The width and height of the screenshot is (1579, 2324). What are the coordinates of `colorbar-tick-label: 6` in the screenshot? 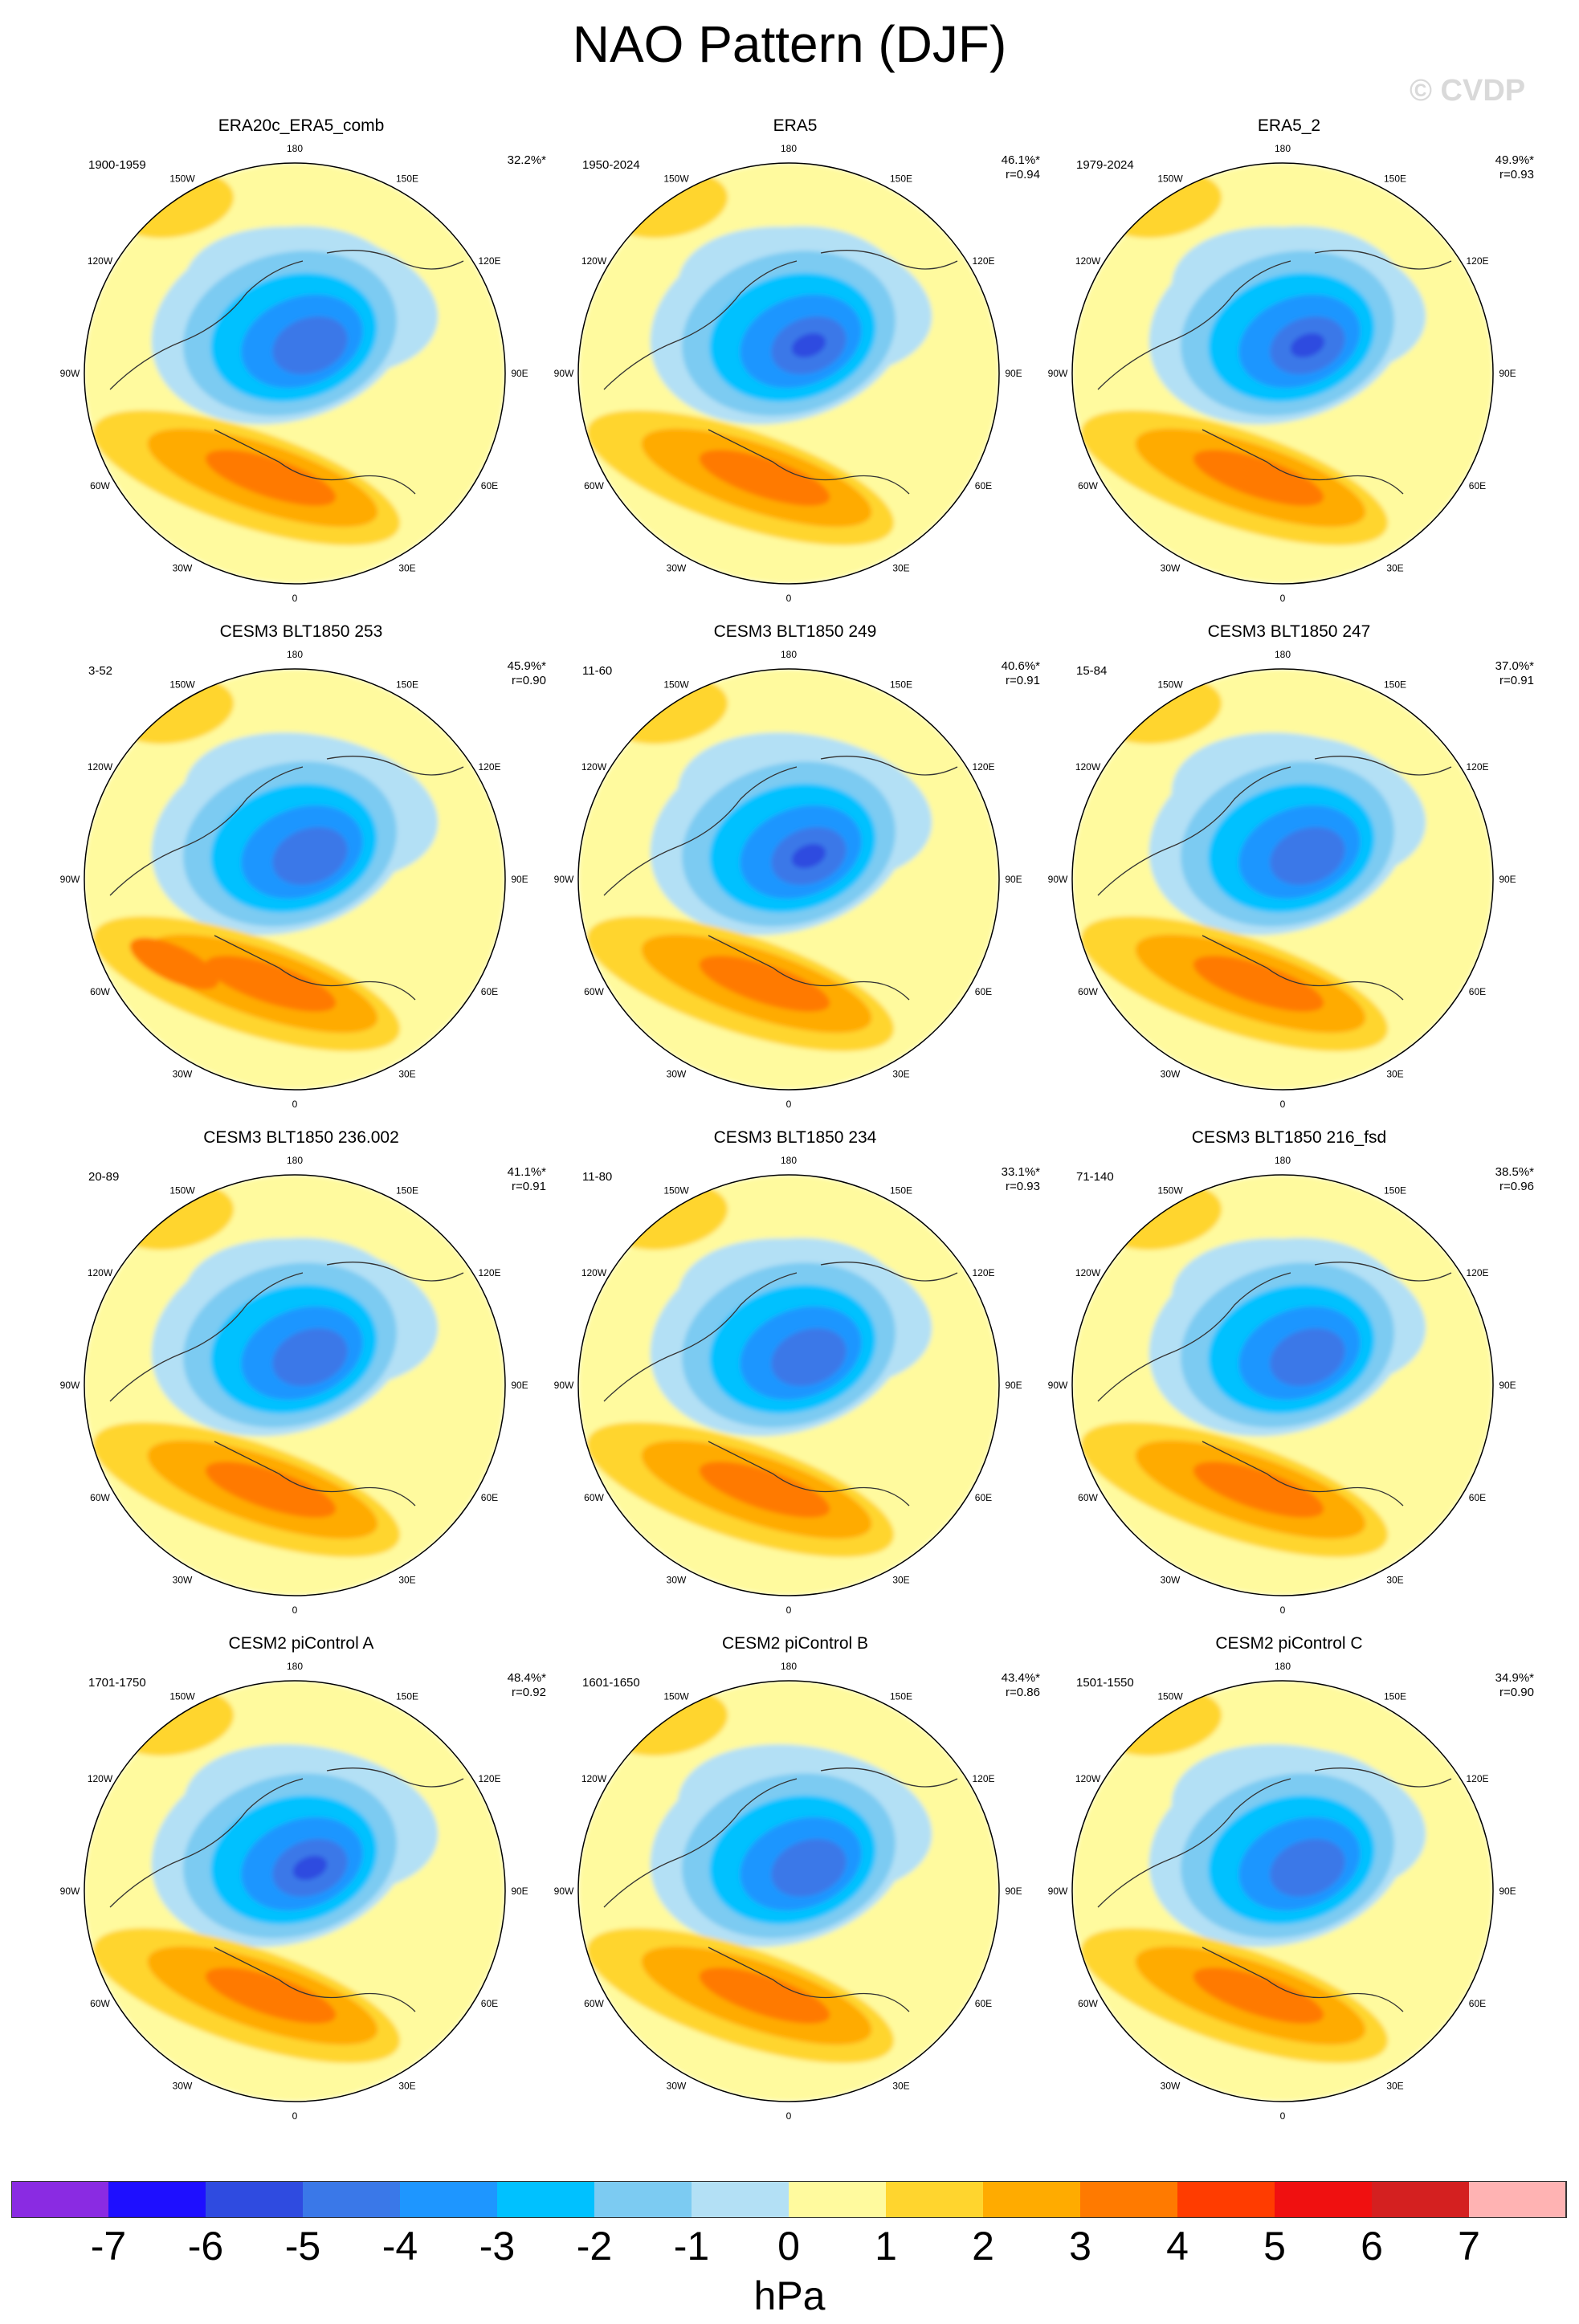 It's located at (1372, 2247).